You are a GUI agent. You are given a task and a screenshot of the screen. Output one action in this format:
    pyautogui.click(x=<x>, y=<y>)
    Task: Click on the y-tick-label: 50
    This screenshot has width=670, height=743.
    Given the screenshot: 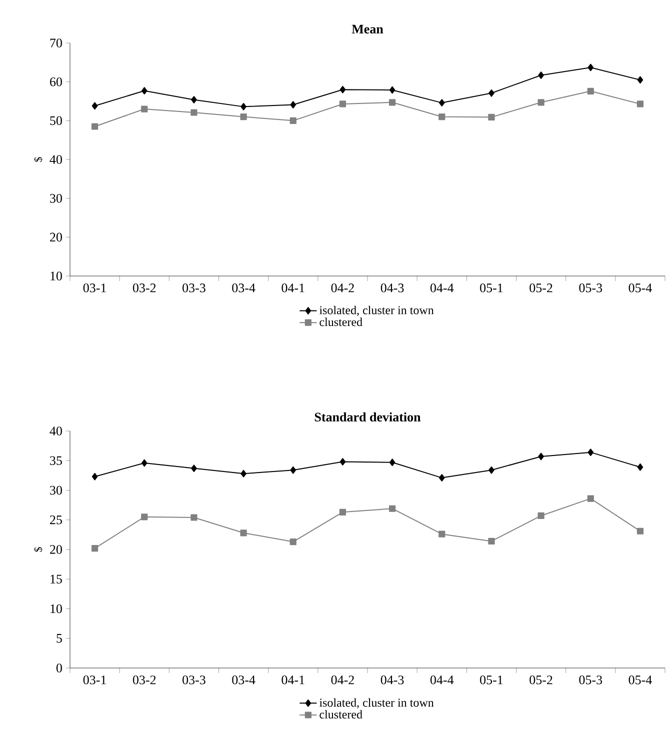 What is the action you would take?
    pyautogui.click(x=56, y=121)
    